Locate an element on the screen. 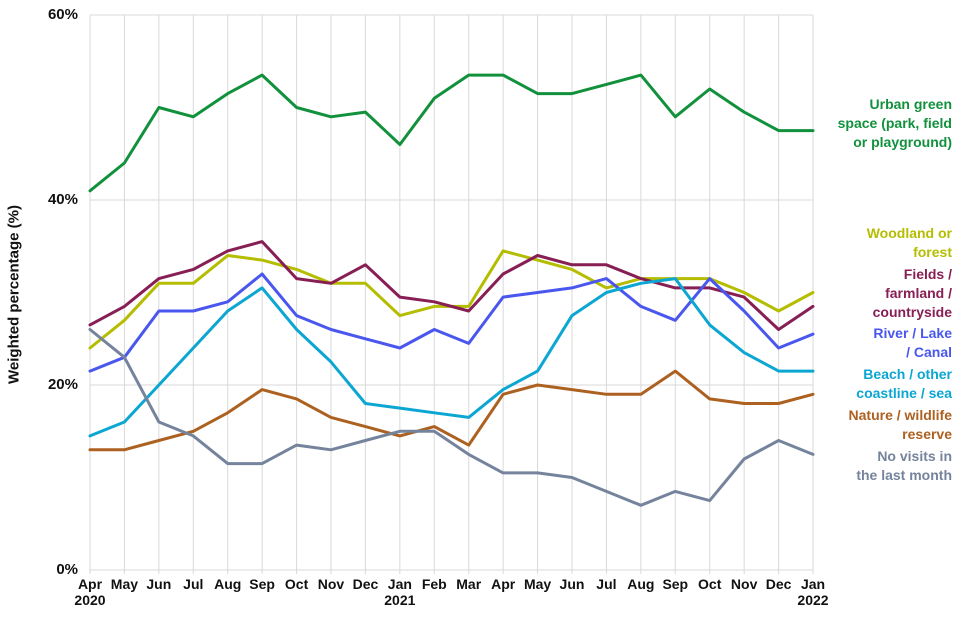  x-tick-year: 2021 is located at coordinates (400, 600).